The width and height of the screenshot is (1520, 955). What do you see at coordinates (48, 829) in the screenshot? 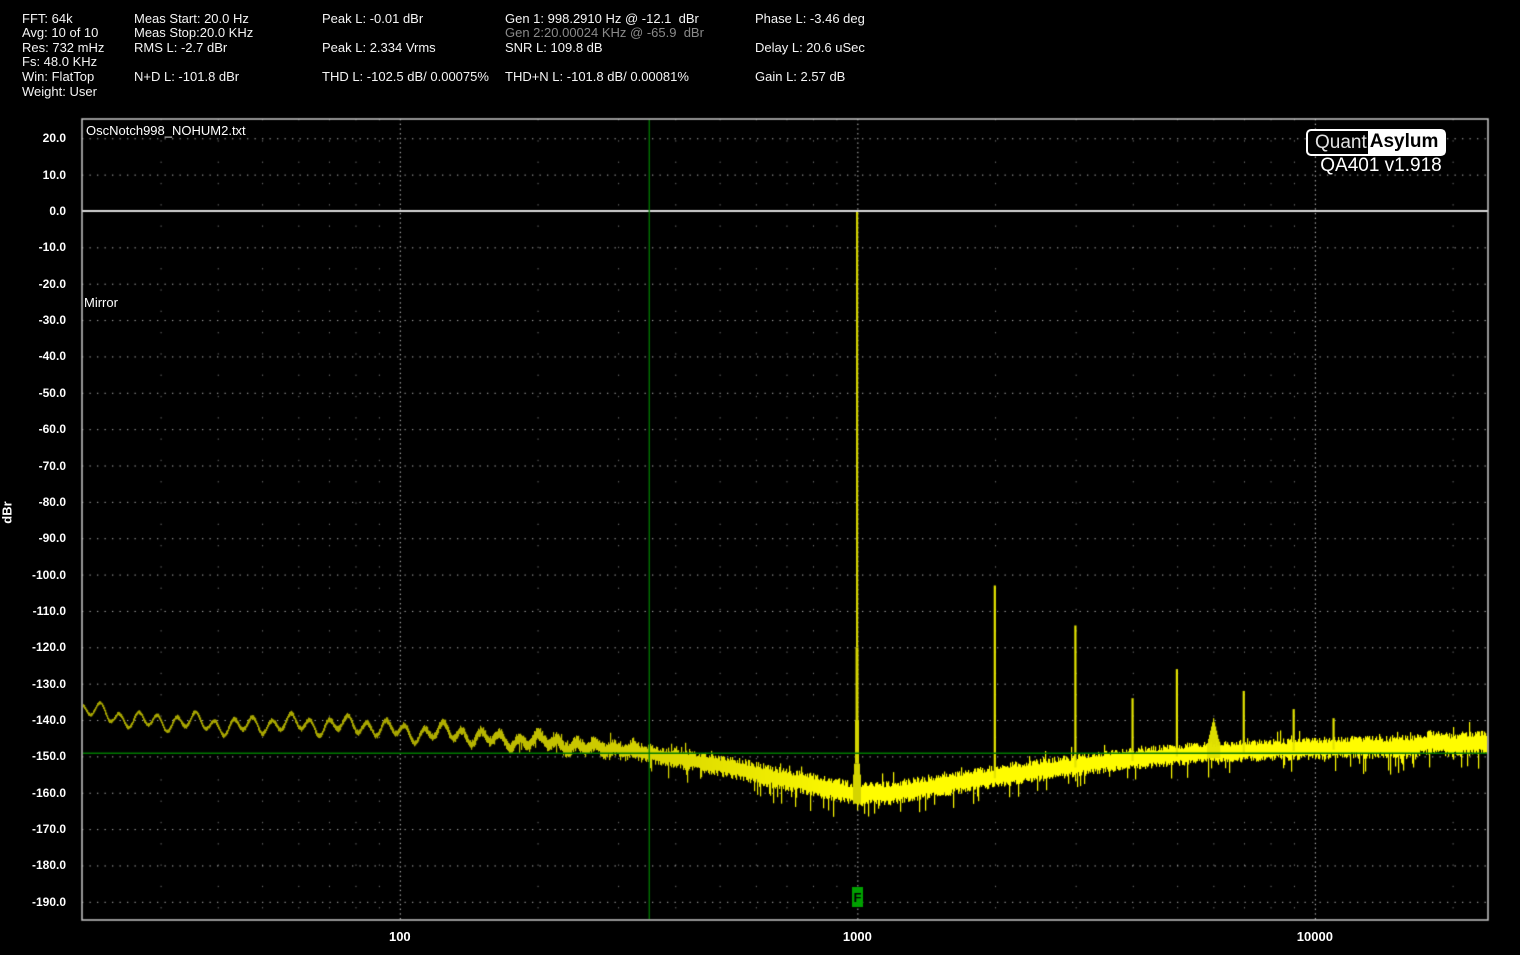
I see `y-tick-label: -170.0` at bounding box center [48, 829].